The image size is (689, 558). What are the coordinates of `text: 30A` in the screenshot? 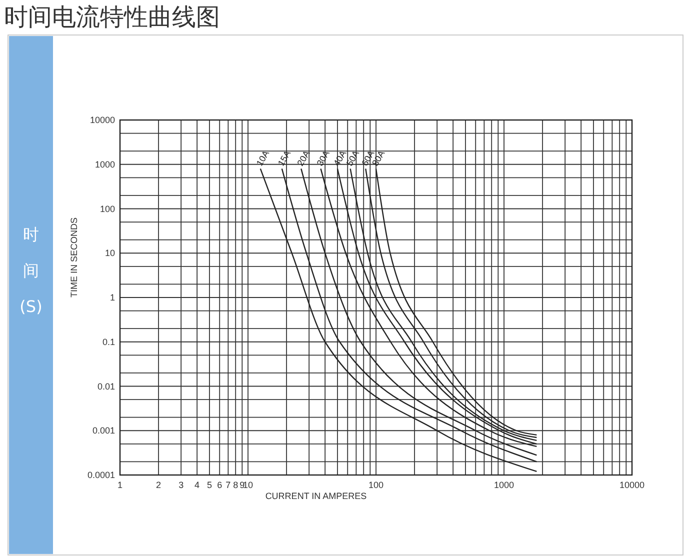 It's located at (323, 158).